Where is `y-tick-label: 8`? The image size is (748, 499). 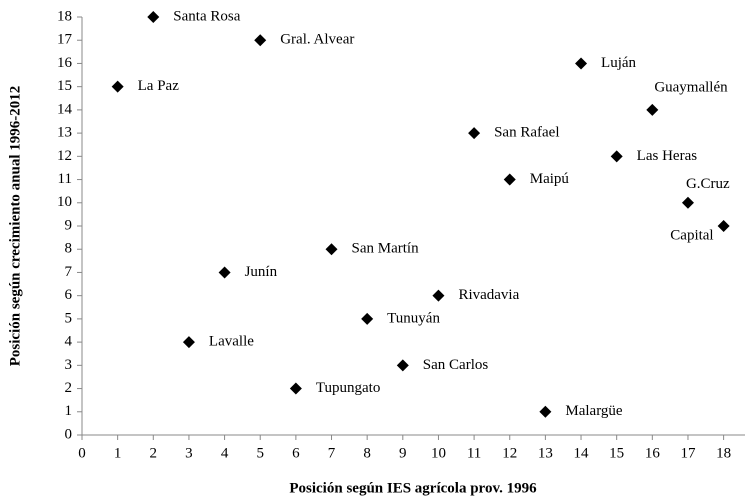 y-tick-label: 8 is located at coordinates (69, 249).